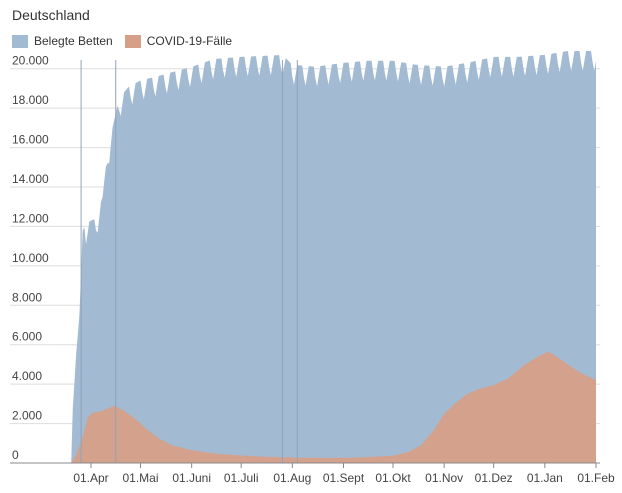 Image resolution: width=622 pixels, height=493 pixels. What do you see at coordinates (444, 478) in the screenshot?
I see `x-tick-label: 01.Nov` at bounding box center [444, 478].